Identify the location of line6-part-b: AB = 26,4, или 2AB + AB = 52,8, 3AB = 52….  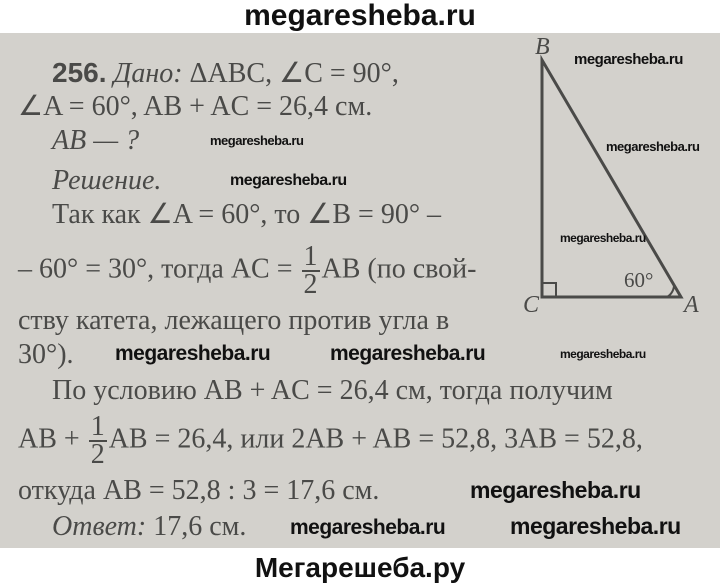
(375, 439).